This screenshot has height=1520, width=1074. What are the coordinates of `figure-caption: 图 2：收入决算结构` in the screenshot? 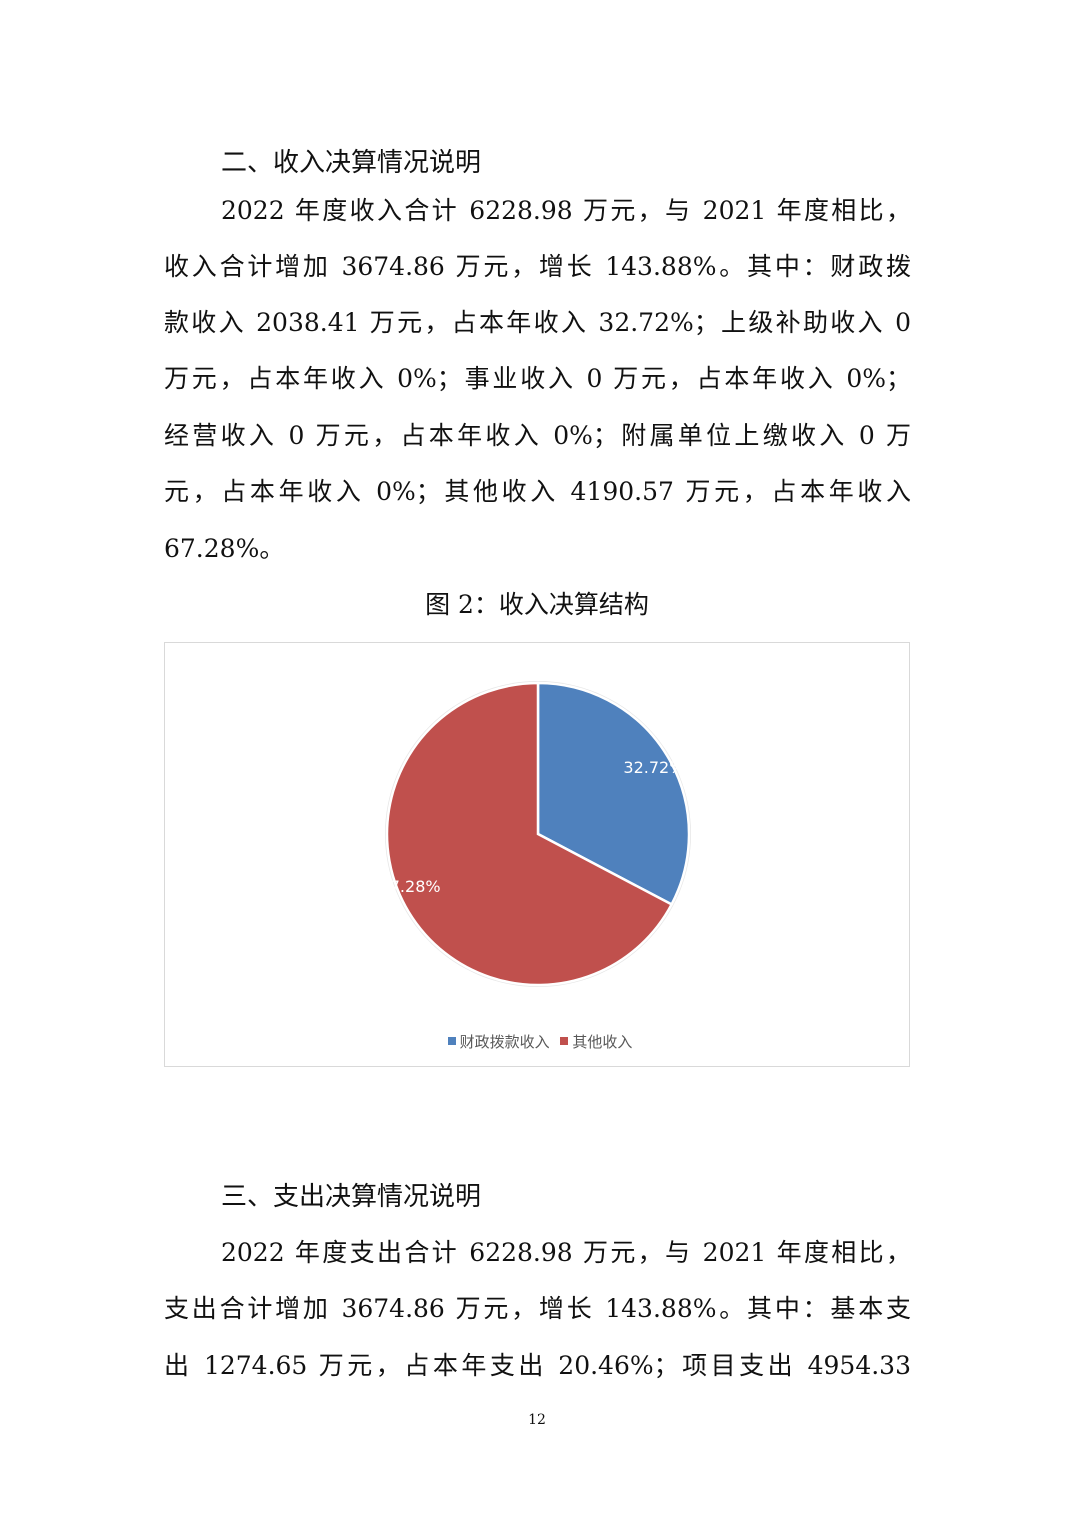 It's located at (537, 604).